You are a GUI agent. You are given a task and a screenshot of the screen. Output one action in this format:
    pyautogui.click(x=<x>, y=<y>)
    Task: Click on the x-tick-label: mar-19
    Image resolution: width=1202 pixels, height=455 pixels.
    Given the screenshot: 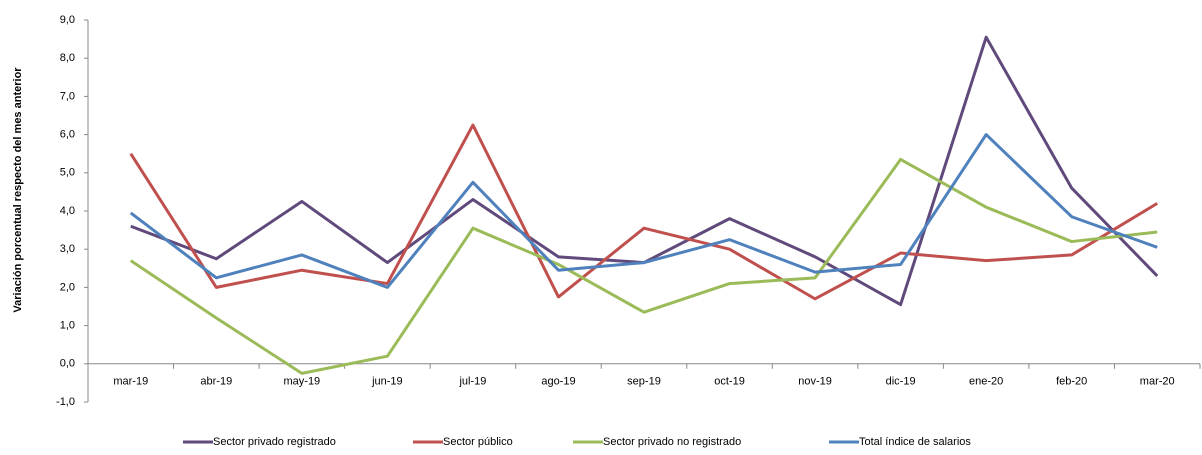 What is the action you would take?
    pyautogui.click(x=130, y=382)
    